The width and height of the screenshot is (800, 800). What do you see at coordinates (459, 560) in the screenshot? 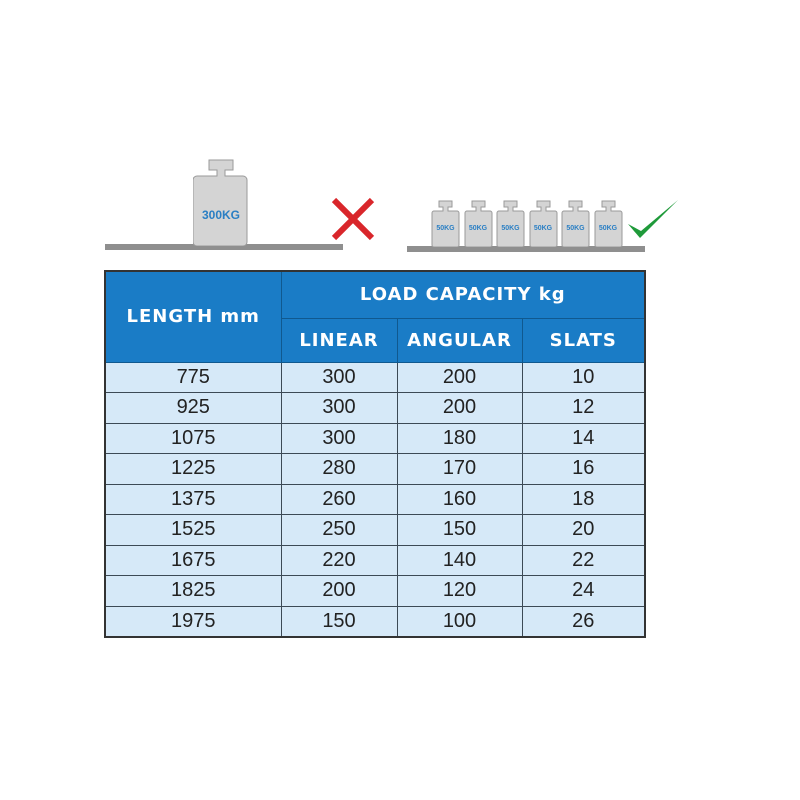
I see `cell-angular: 140` at bounding box center [459, 560].